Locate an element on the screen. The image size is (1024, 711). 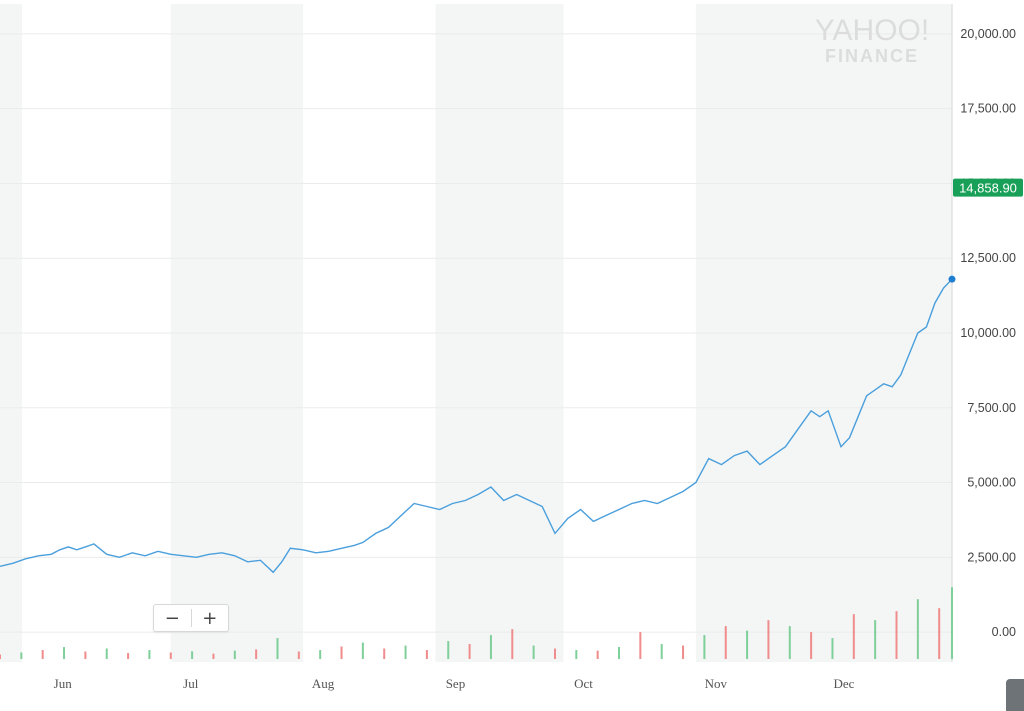
price-tag is located at coordinates (988, 187).